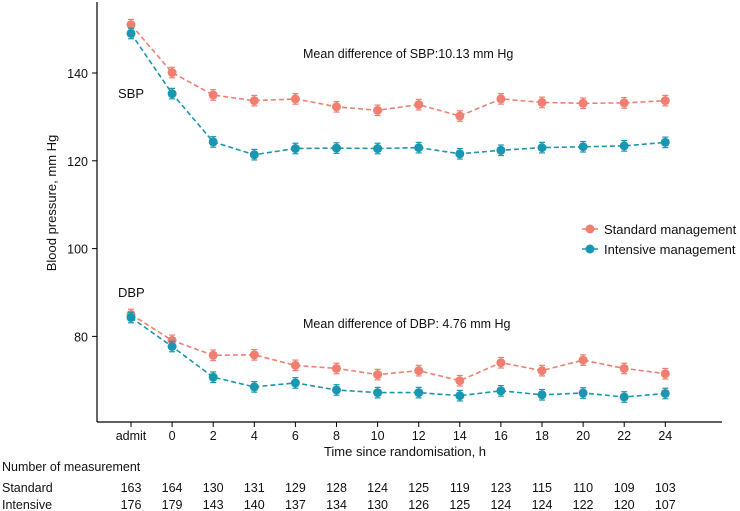  What do you see at coordinates (378, 436) in the screenshot?
I see `x-tick-label: 10` at bounding box center [378, 436].